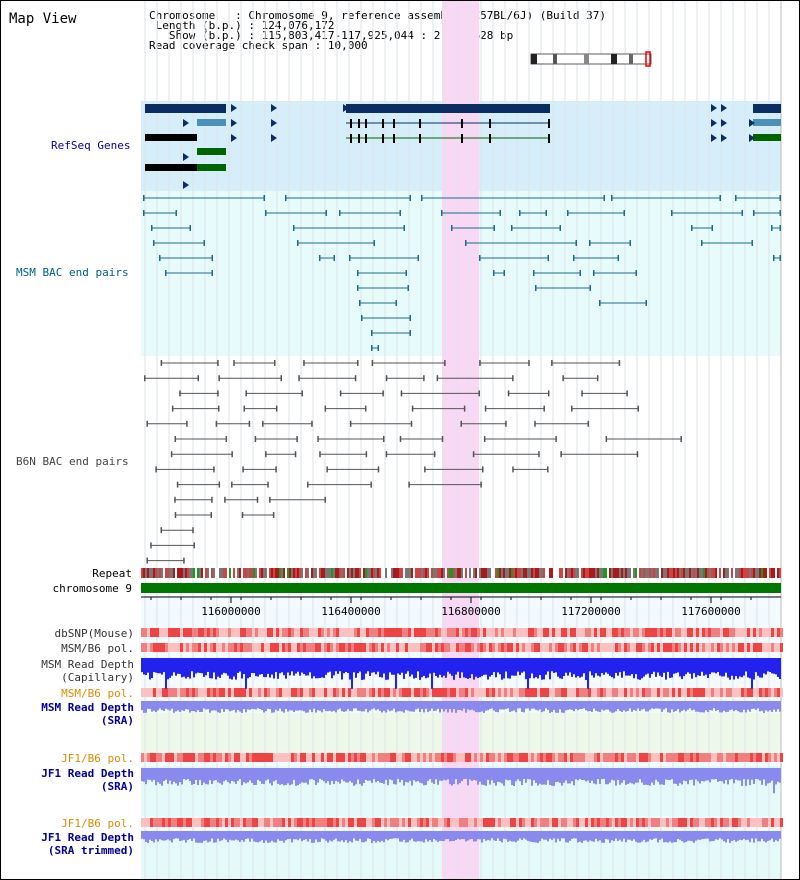  Describe the element at coordinates (97, 823) in the screenshot. I see `track-label-jf1-b6-pol-2: JF1/B6 pol.` at that location.